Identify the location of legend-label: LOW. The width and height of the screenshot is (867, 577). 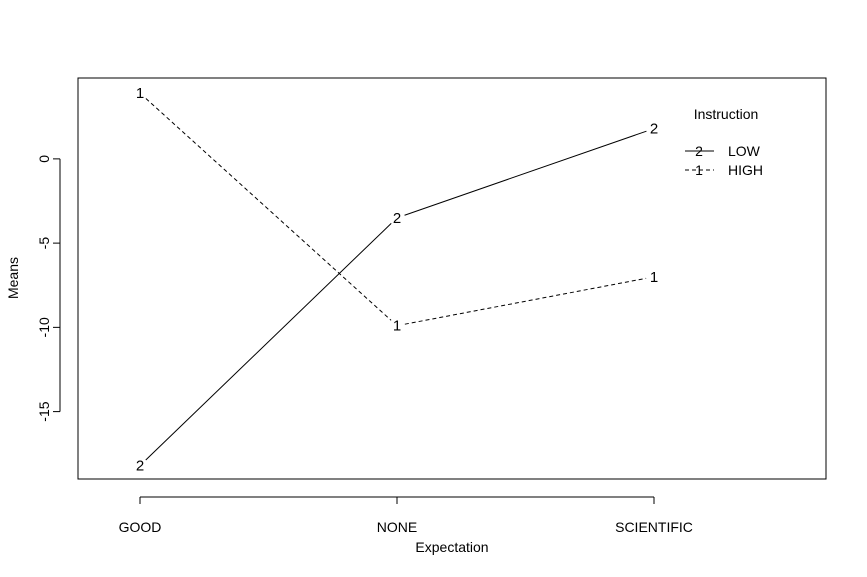
(744, 151).